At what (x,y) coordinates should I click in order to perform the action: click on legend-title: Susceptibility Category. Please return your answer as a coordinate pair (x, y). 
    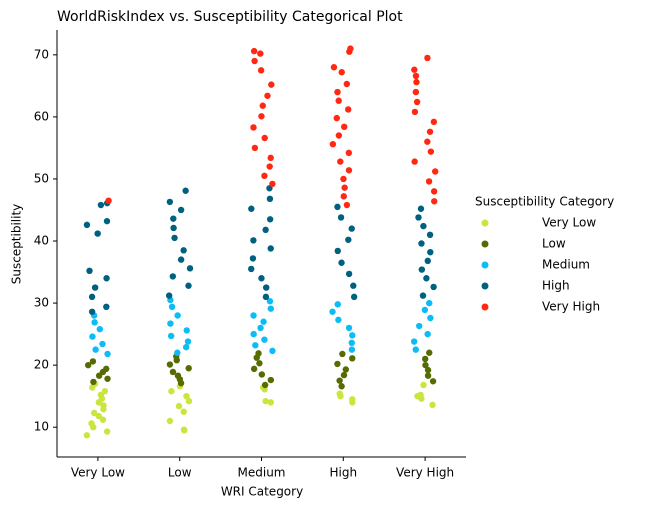
    Looking at the image, I should click on (544, 202).